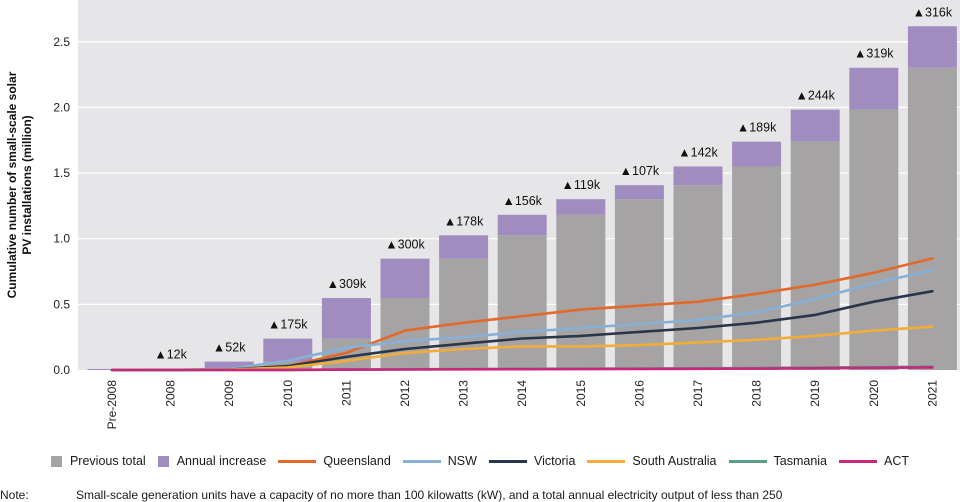  I want to click on x-tick-label: 2019, so click(815, 393).